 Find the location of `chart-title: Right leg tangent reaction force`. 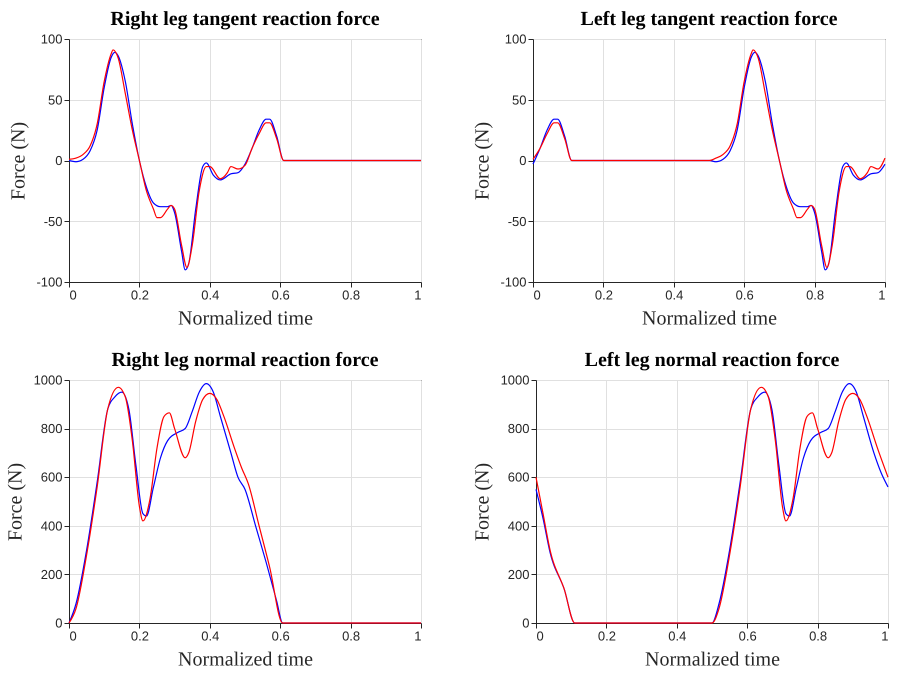

chart-title: Right leg tangent reaction force is located at coordinates (245, 19).